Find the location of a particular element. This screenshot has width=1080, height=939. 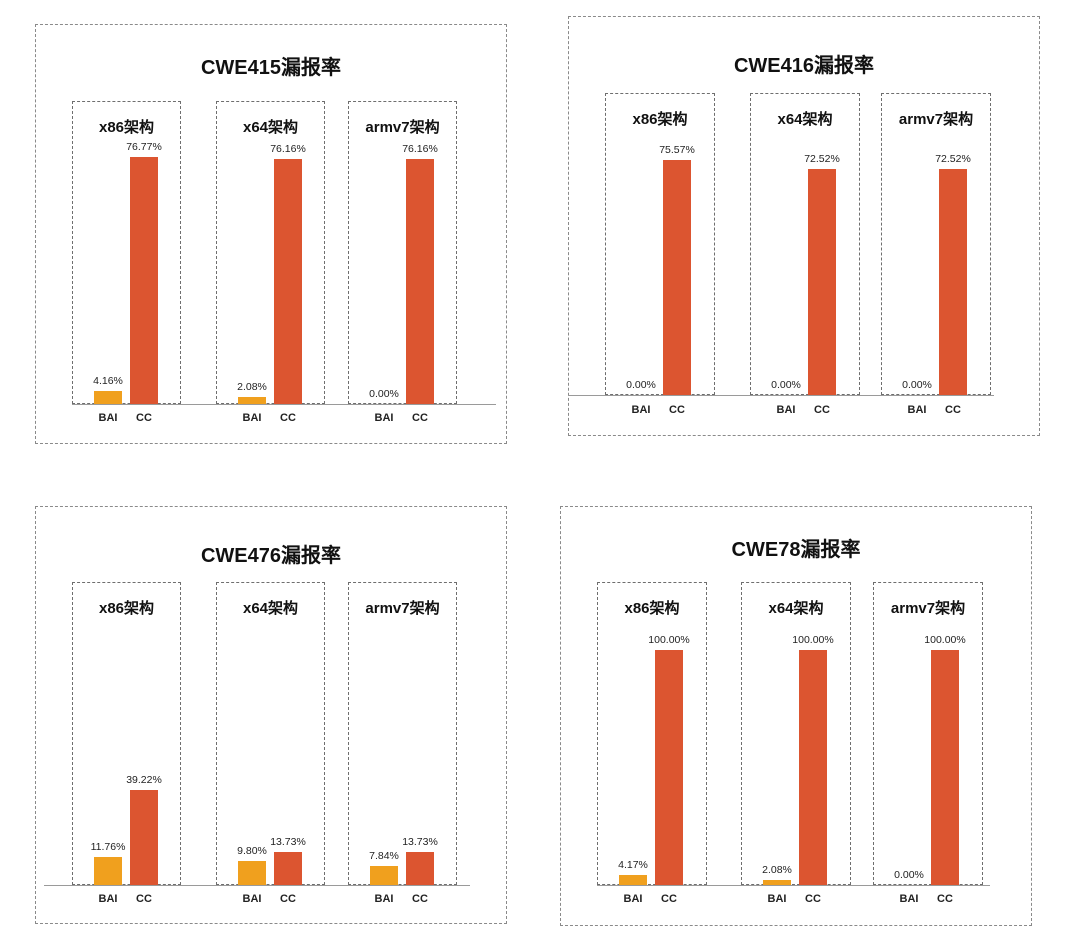

chart-title: CWE78漏报率 is located at coordinates (796, 550).